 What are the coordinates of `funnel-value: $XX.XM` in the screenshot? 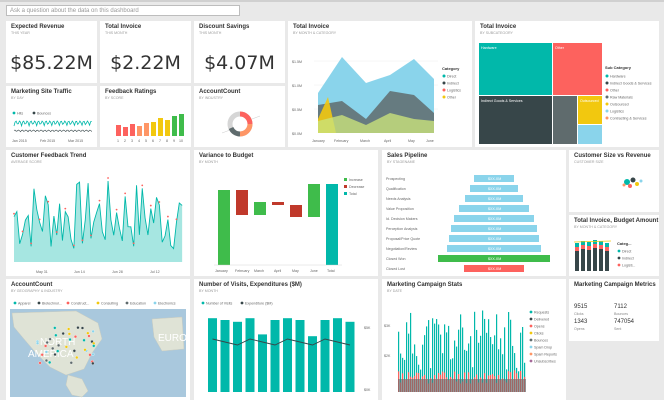 It's located at (494, 199).